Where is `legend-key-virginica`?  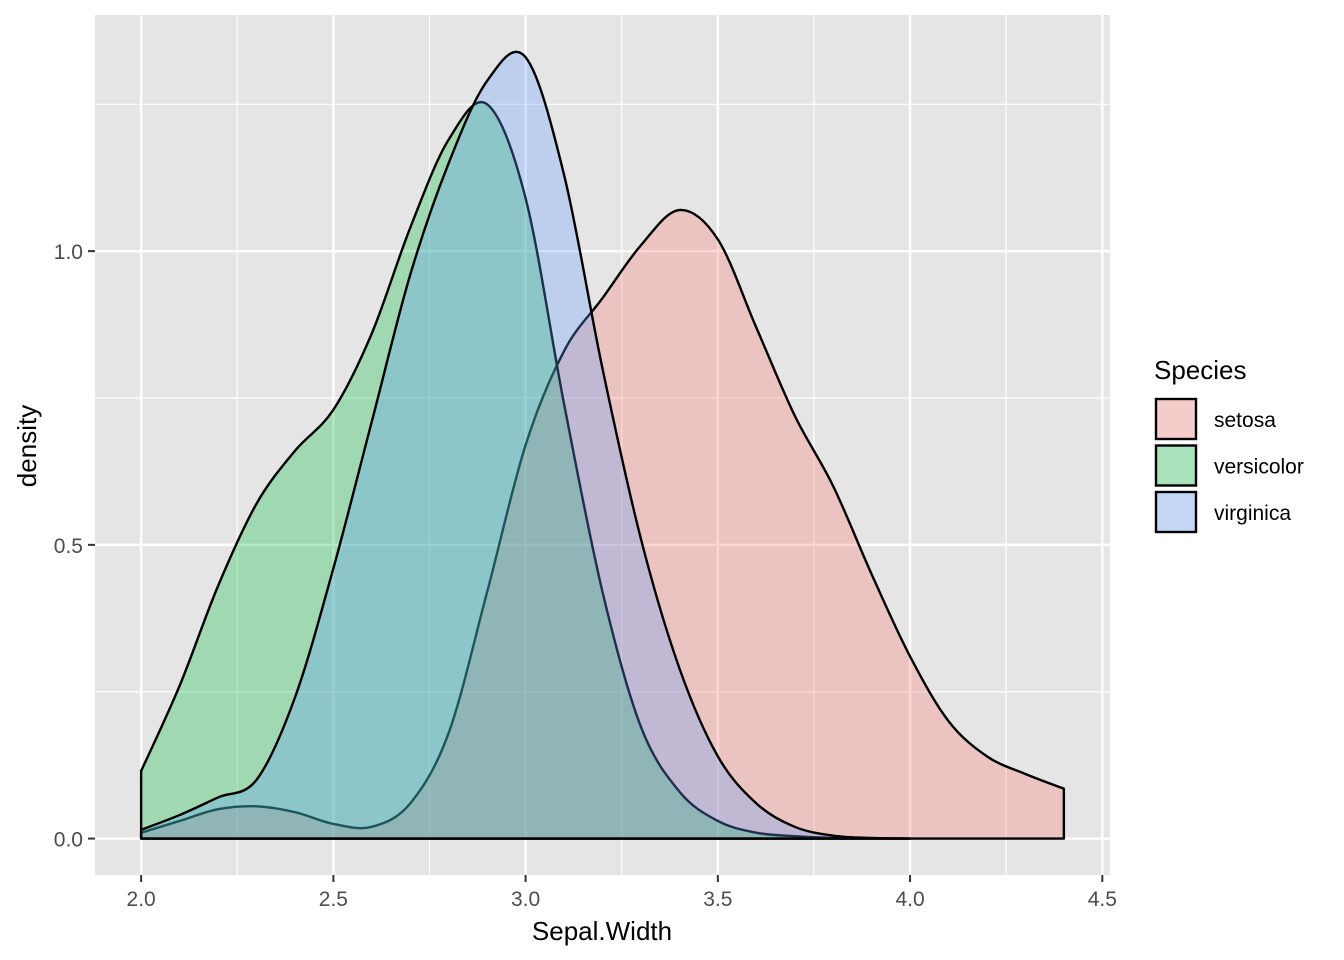
legend-key-virginica is located at coordinates (1176, 512).